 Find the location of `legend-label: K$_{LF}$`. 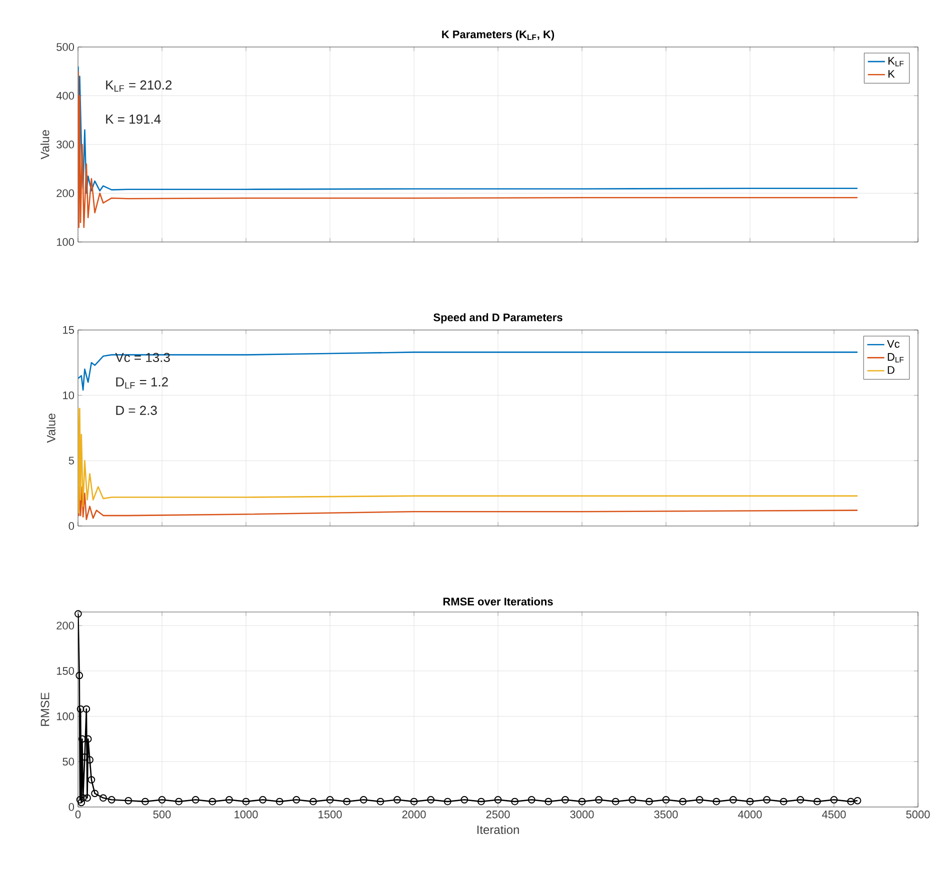

legend-label: K$_{LF}$ is located at coordinates (896, 61).